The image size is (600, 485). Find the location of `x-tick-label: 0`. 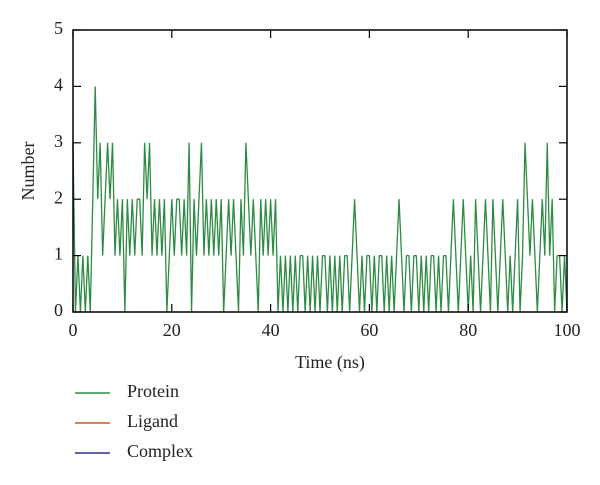

x-tick-label: 0 is located at coordinates (73, 330).